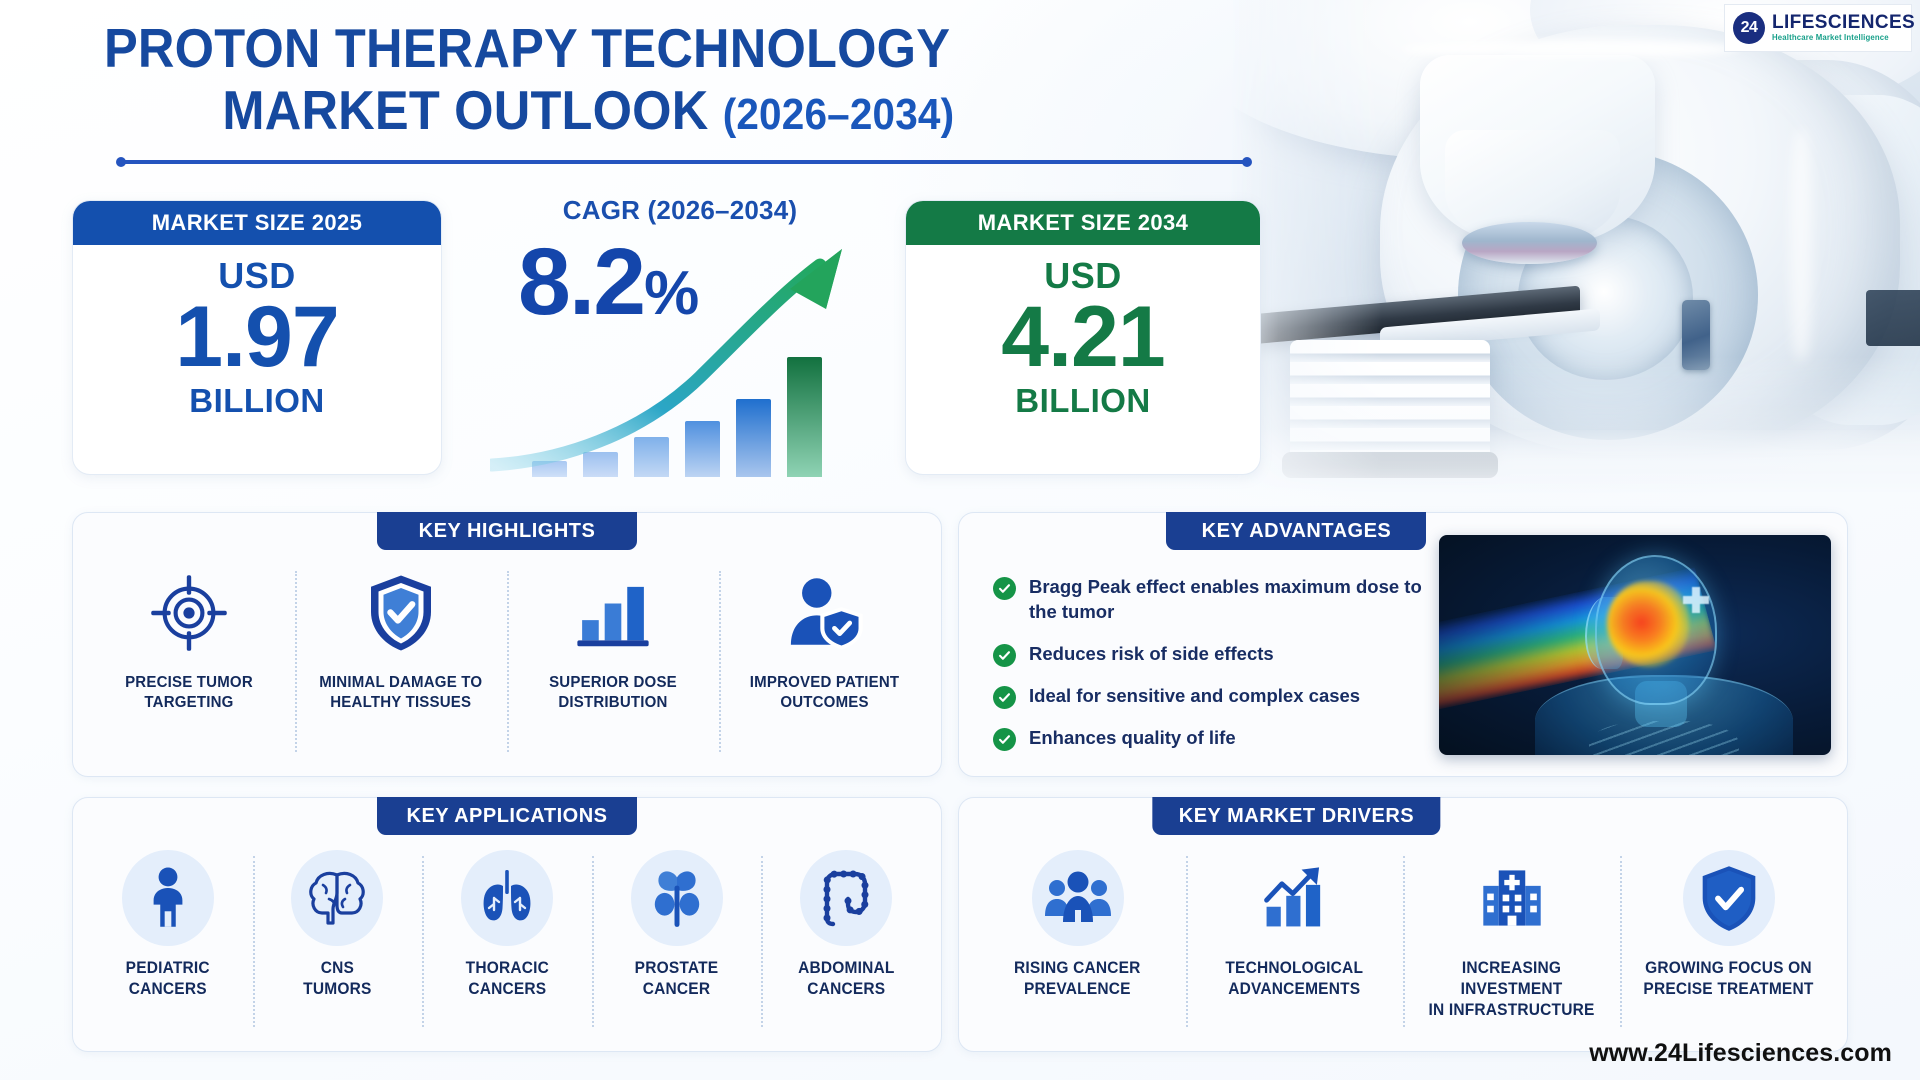 Image resolution: width=1920 pixels, height=1080 pixels. Describe the element at coordinates (1635, 645) in the screenshot. I see `proton-beam-brain-illustration` at that location.